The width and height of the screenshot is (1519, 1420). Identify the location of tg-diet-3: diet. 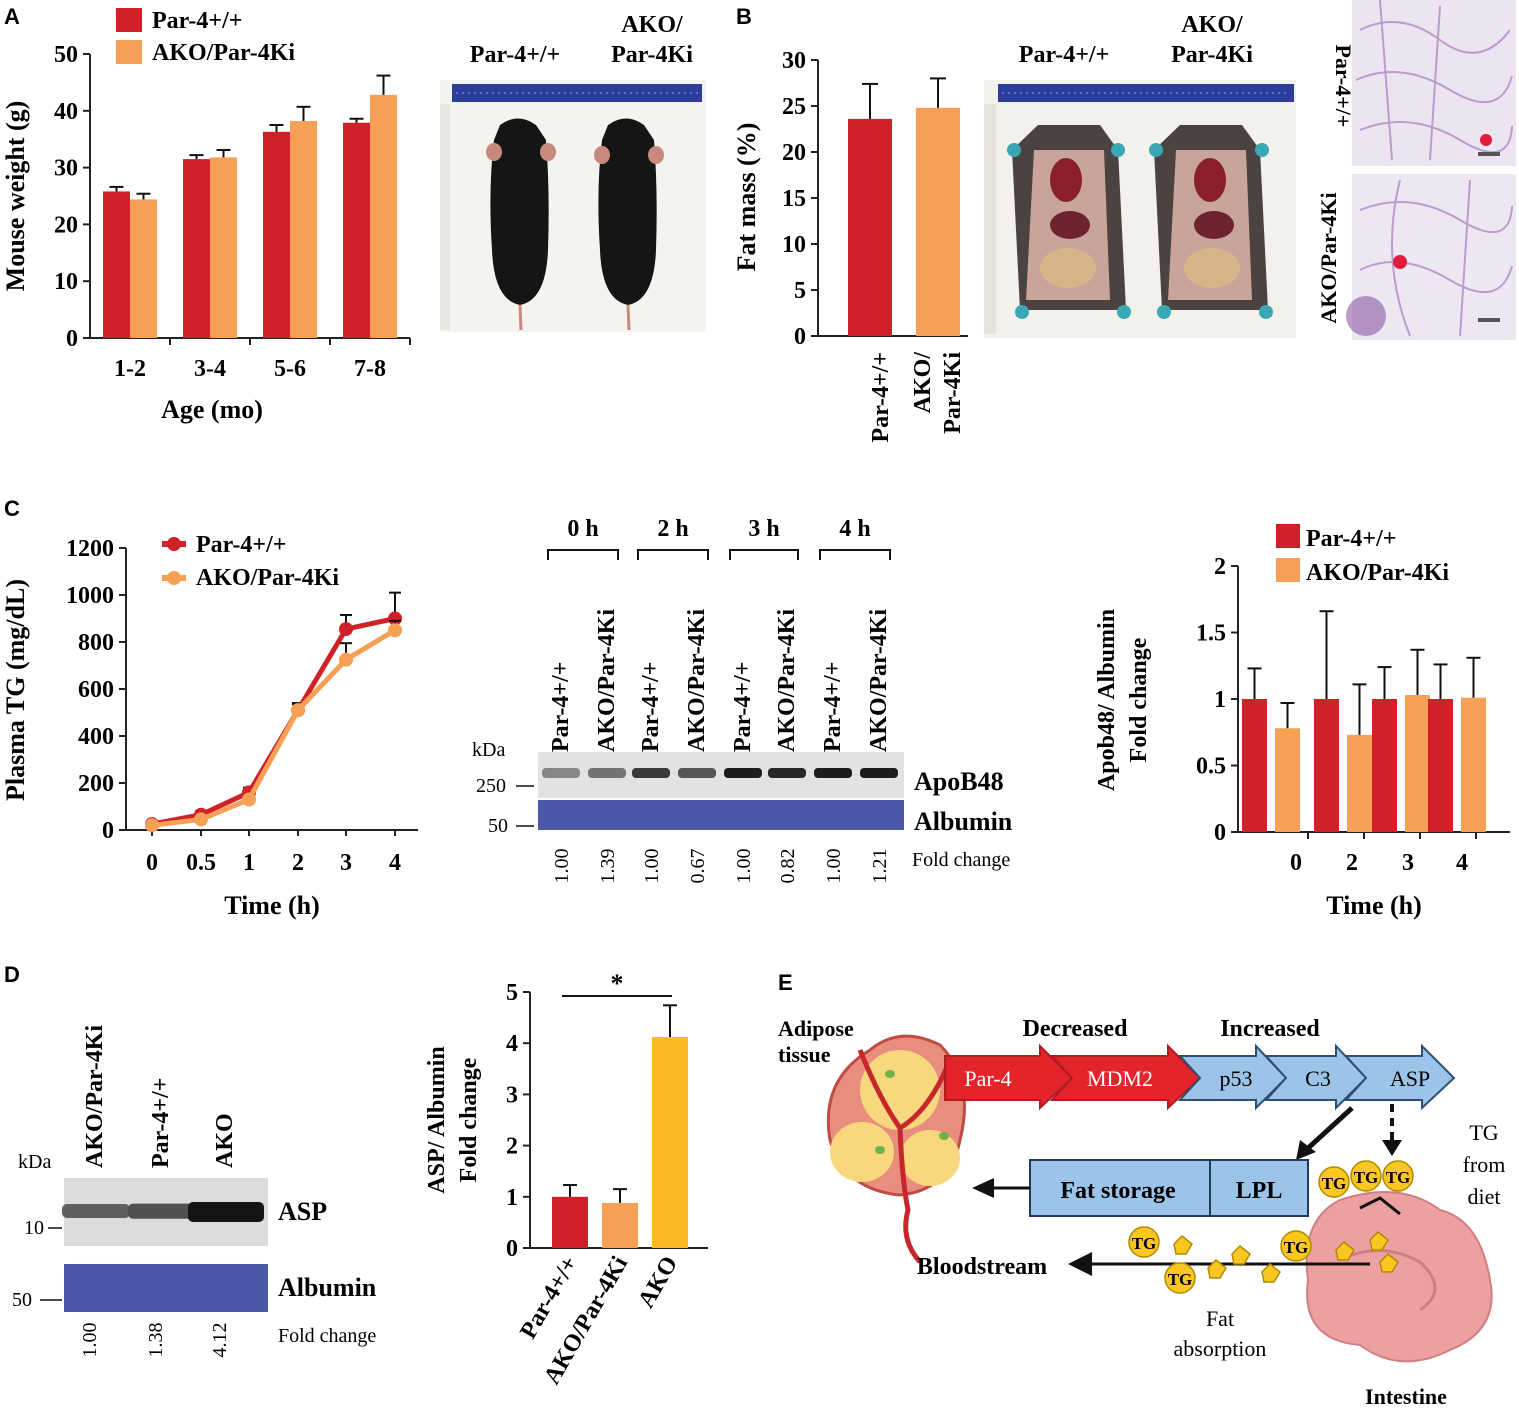
(1484, 1196).